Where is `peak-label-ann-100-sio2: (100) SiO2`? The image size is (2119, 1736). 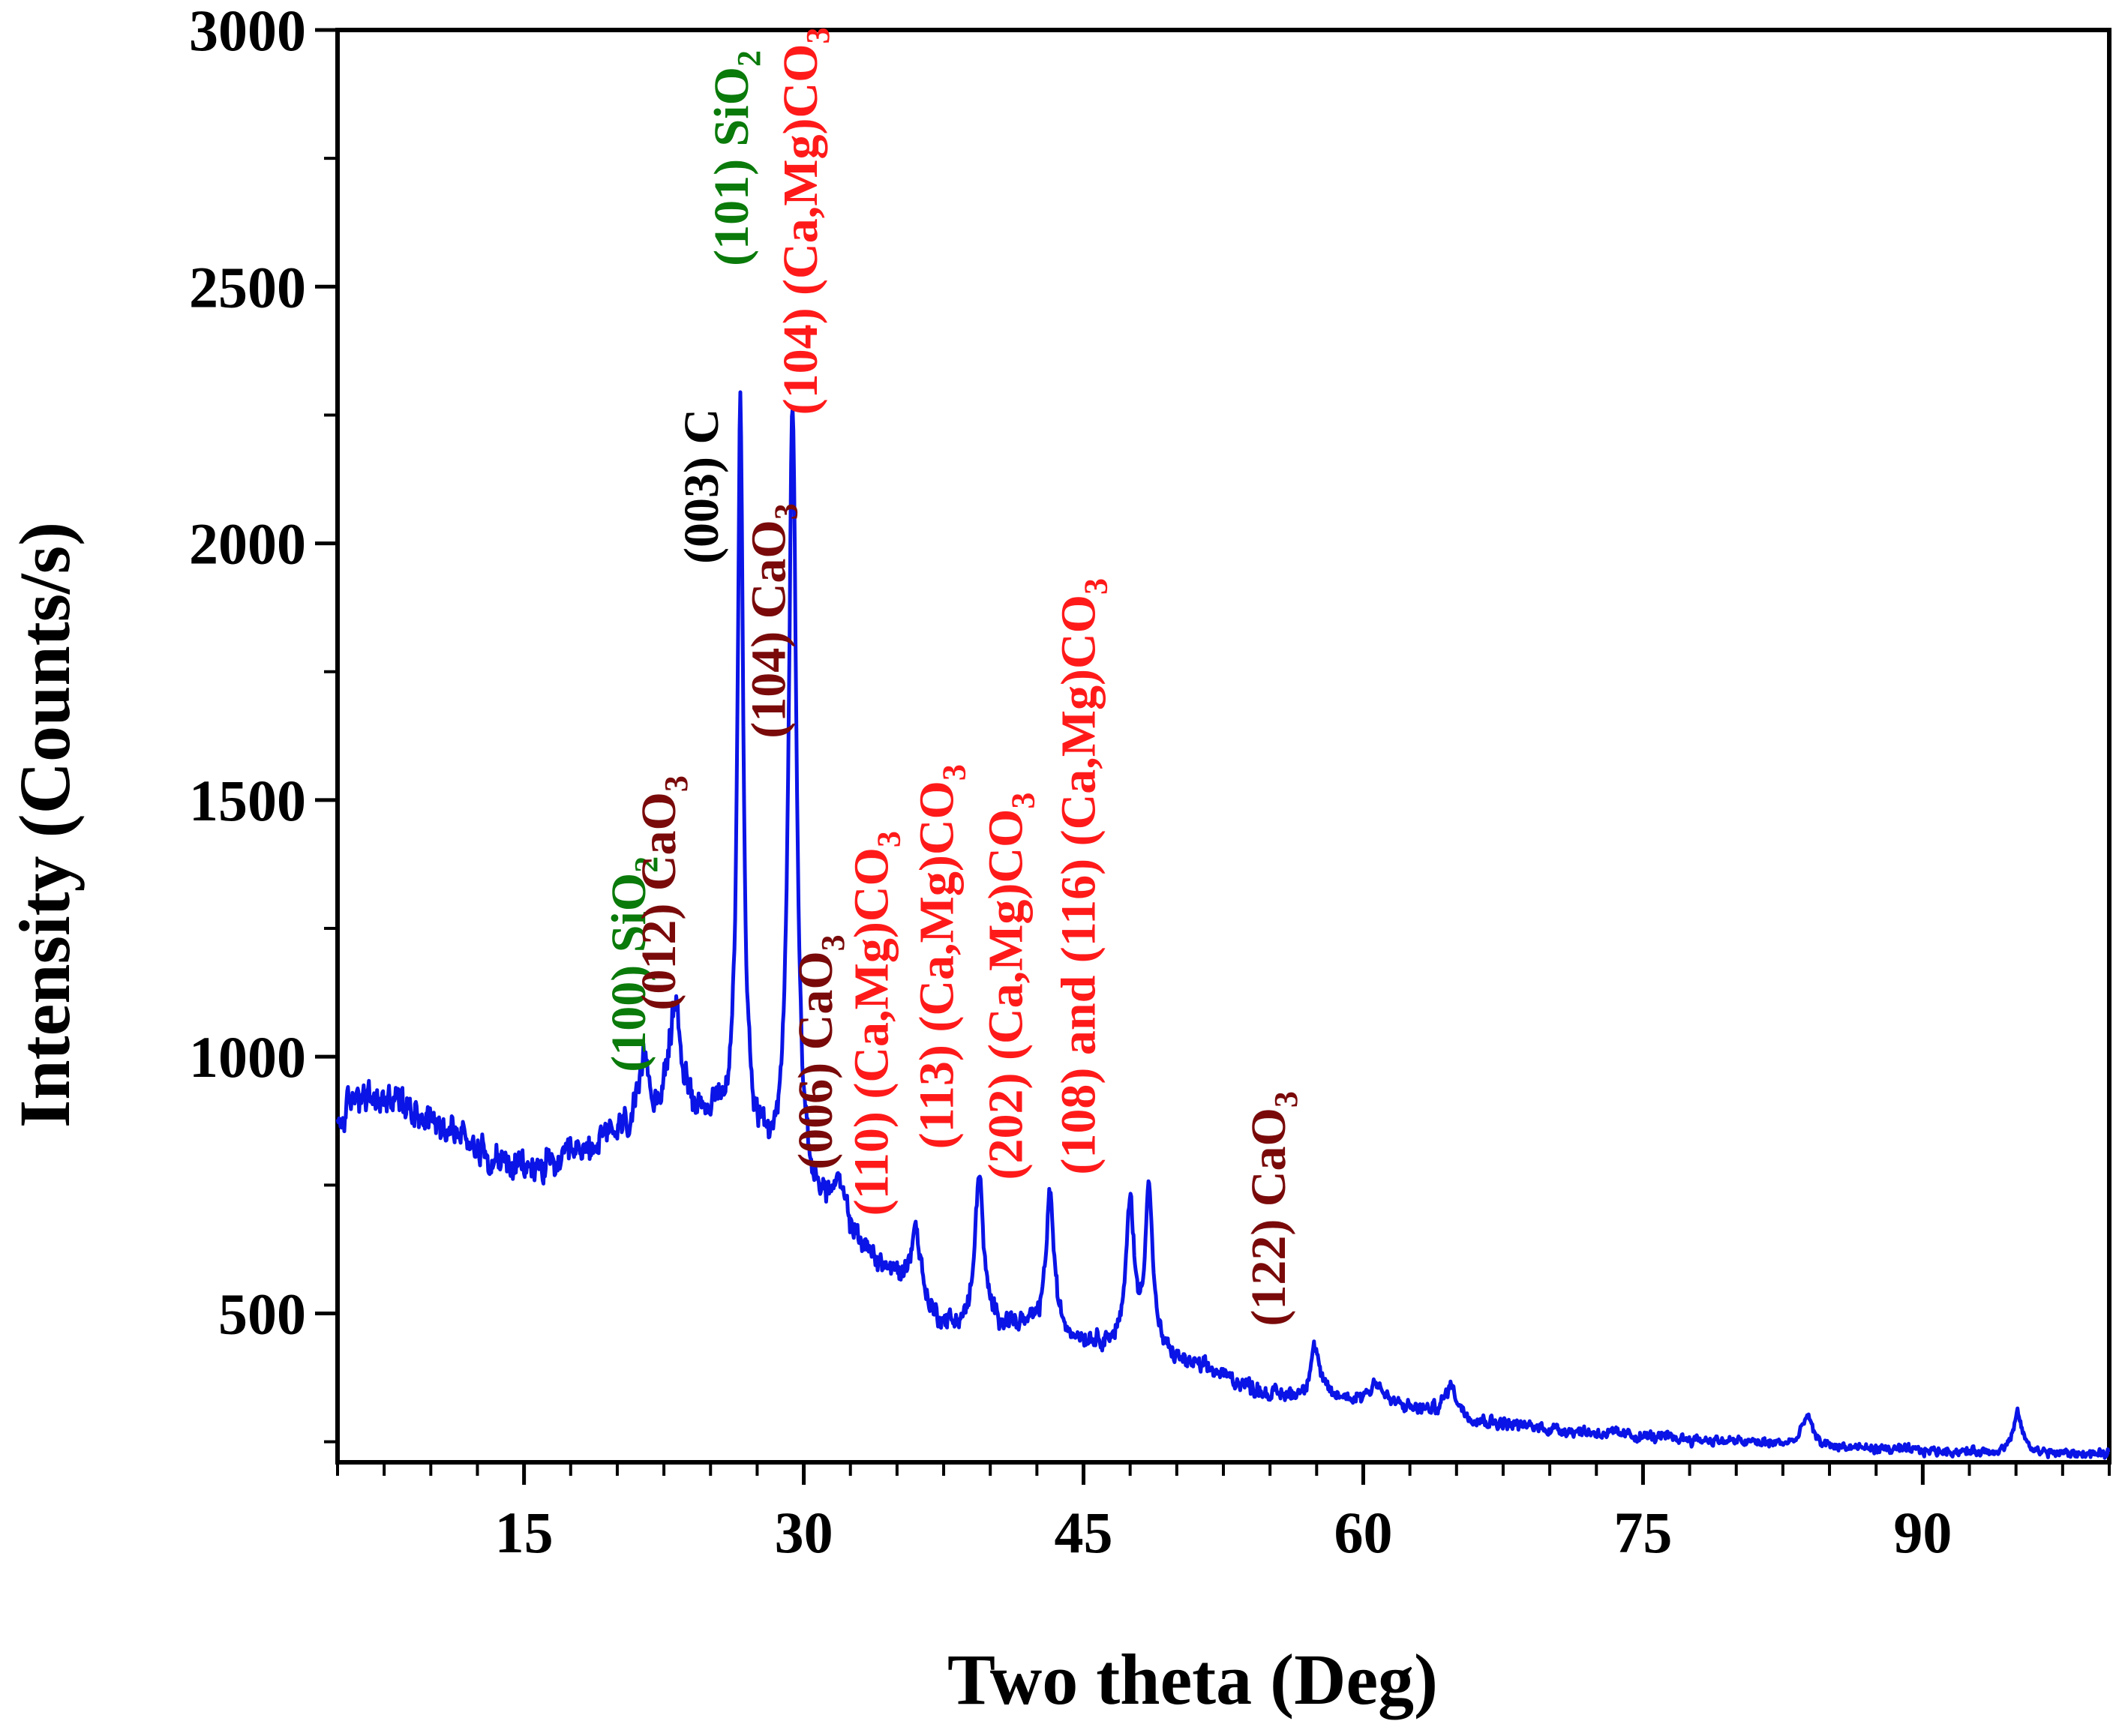 peak-label-ann-100-sio2: (100) SiO2 is located at coordinates (634, 964).